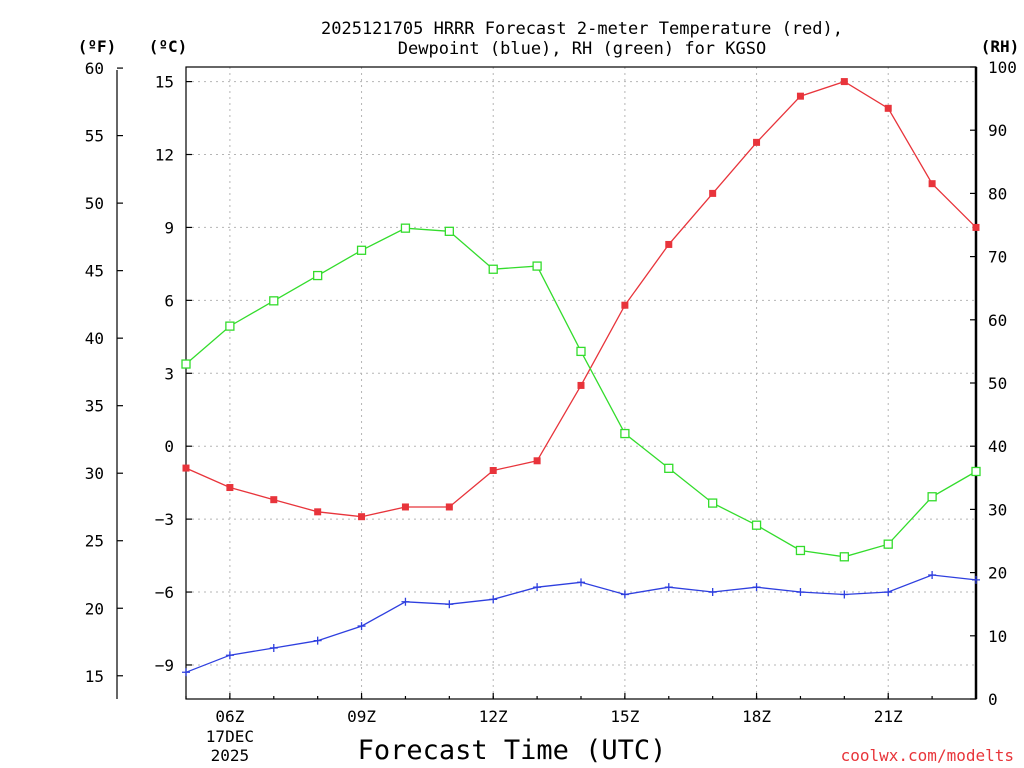 The image size is (1024, 768). Describe the element at coordinates (997, 573) in the screenshot. I see `rh-tick-label: 20` at that location.